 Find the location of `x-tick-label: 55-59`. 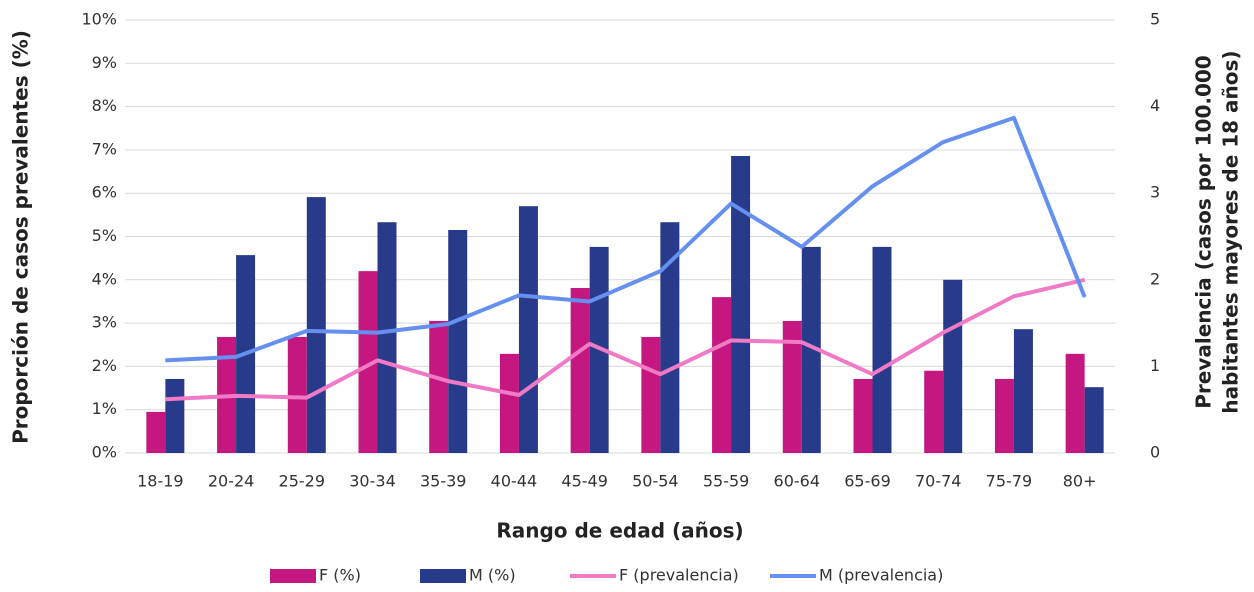

x-tick-label: 55-59 is located at coordinates (726, 481).